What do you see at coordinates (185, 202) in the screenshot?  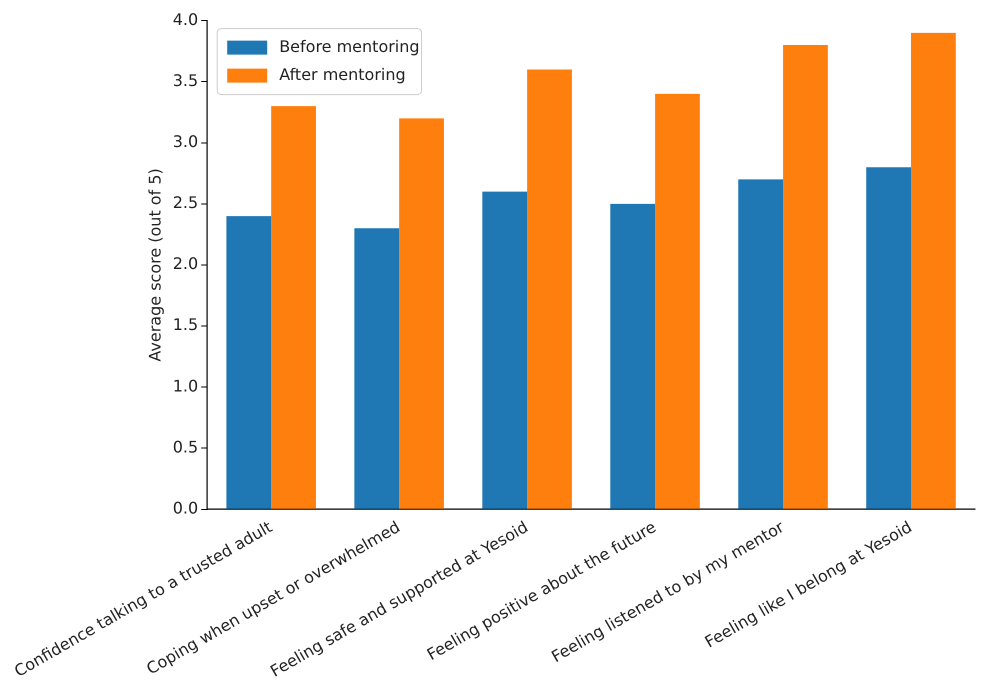 I see `y-tick-label: 2.5` at bounding box center [185, 202].